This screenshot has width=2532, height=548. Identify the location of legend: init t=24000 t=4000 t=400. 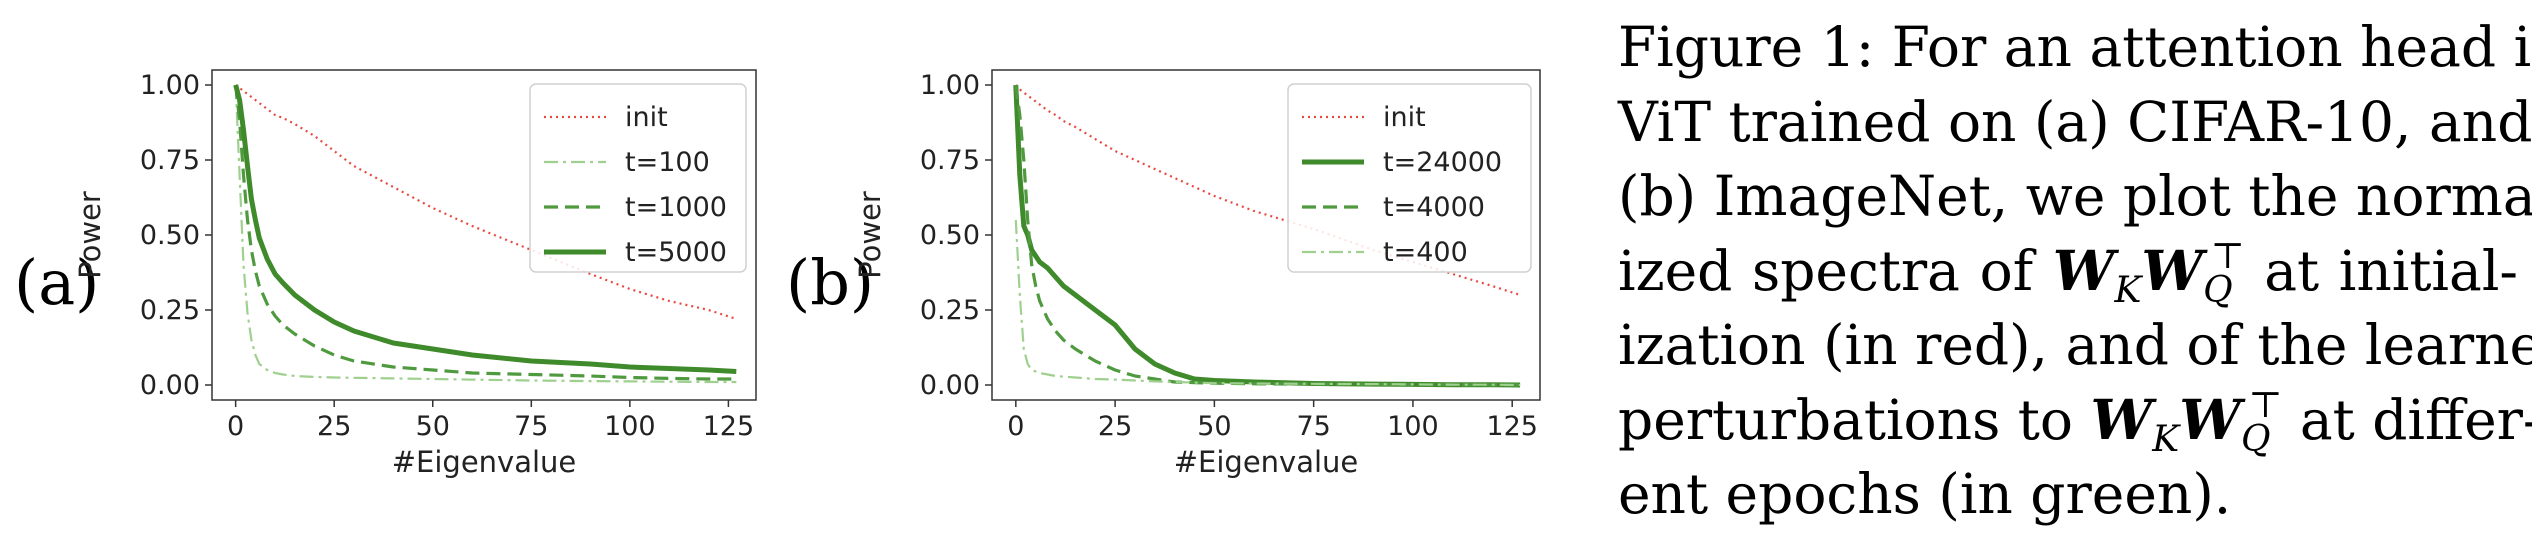
(1409, 178).